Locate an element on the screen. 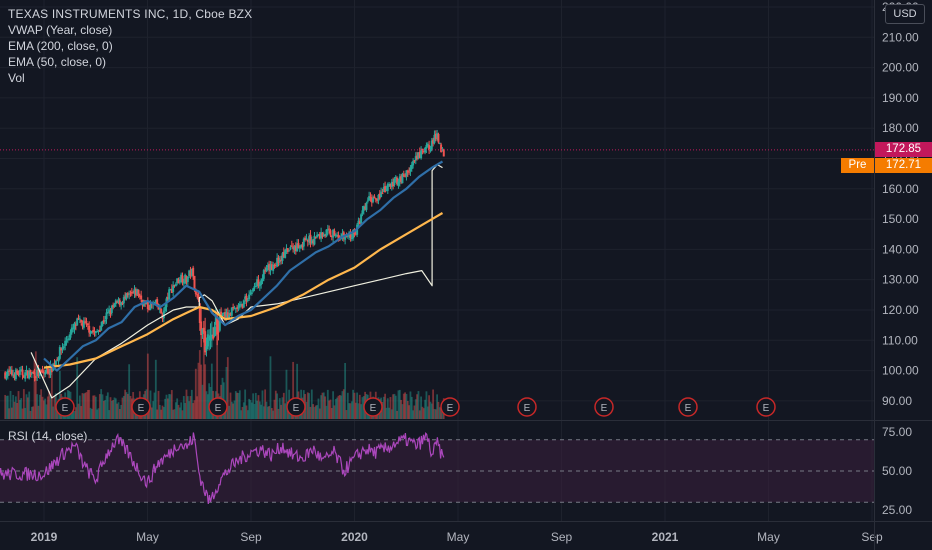 This screenshot has height=550, width=932. currency-button: USD is located at coordinates (905, 14).